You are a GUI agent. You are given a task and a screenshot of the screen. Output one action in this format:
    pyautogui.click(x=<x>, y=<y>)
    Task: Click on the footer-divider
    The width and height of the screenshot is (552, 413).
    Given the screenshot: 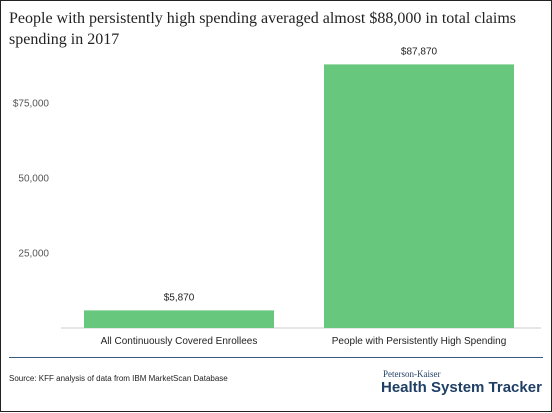 What is the action you would take?
    pyautogui.click(x=276, y=357)
    